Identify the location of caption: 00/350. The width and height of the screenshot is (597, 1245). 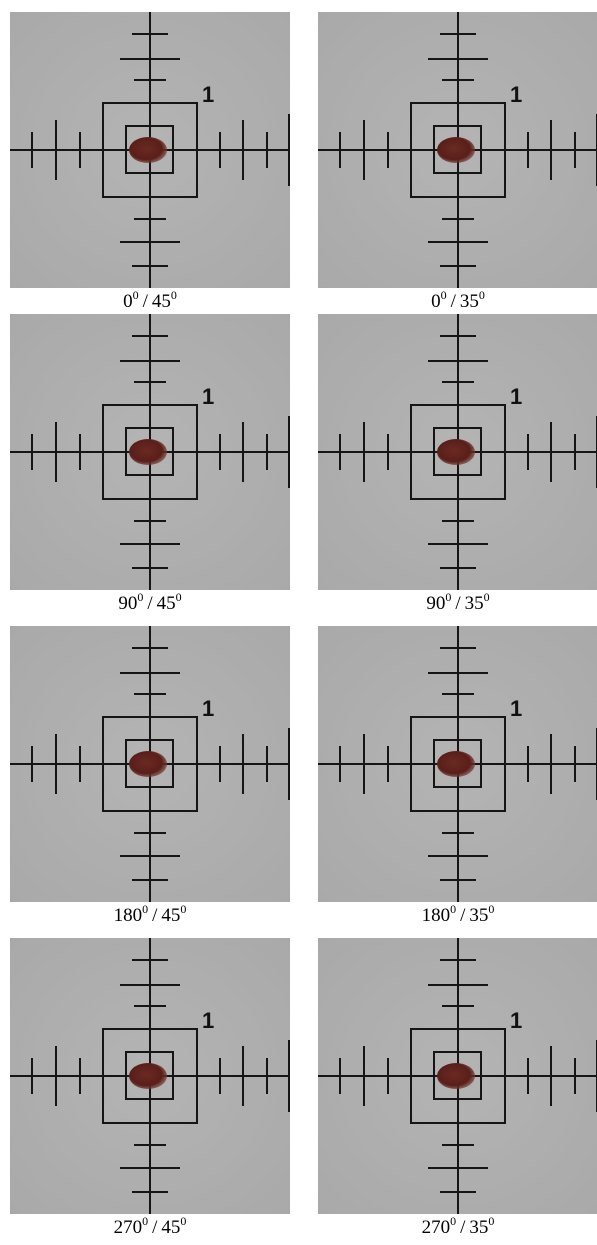
(458, 300).